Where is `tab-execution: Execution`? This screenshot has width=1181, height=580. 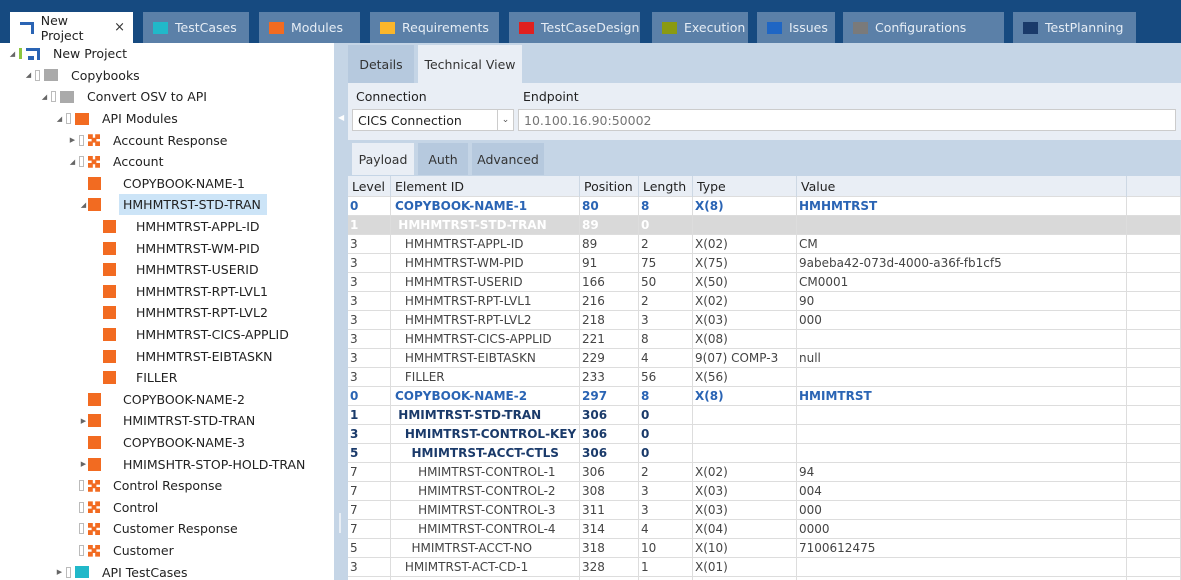 tab-execution: Execution is located at coordinates (700, 27).